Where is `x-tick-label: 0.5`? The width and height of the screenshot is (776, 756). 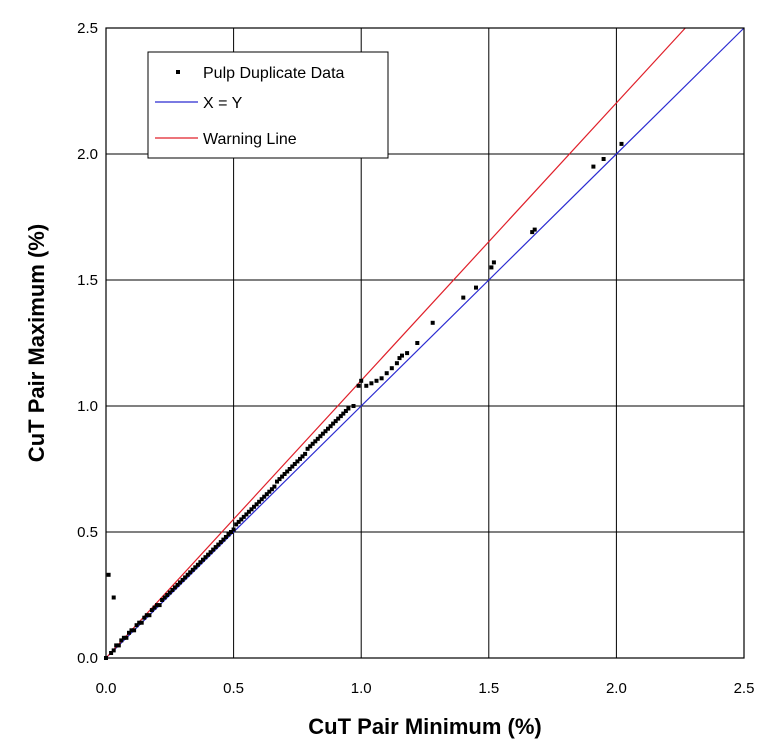
x-tick-label: 0.5 is located at coordinates (233, 688).